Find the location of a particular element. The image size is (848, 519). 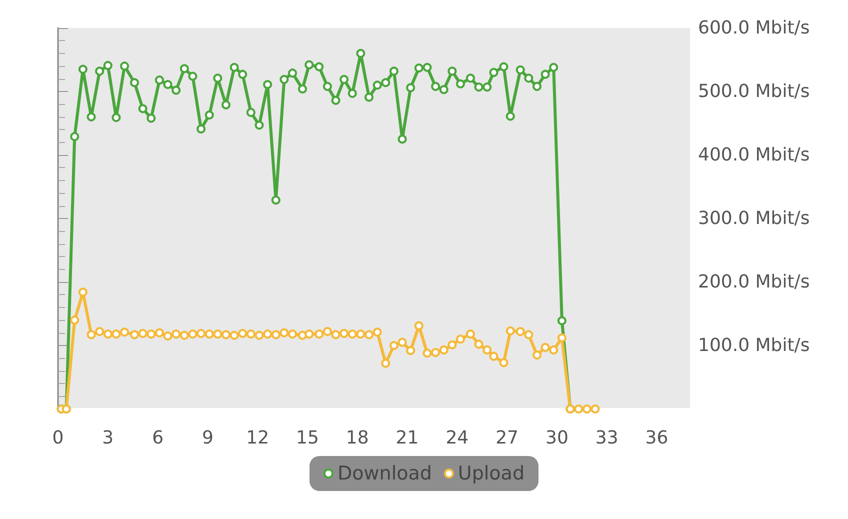

x-tick-label: 24 is located at coordinates (457, 438).